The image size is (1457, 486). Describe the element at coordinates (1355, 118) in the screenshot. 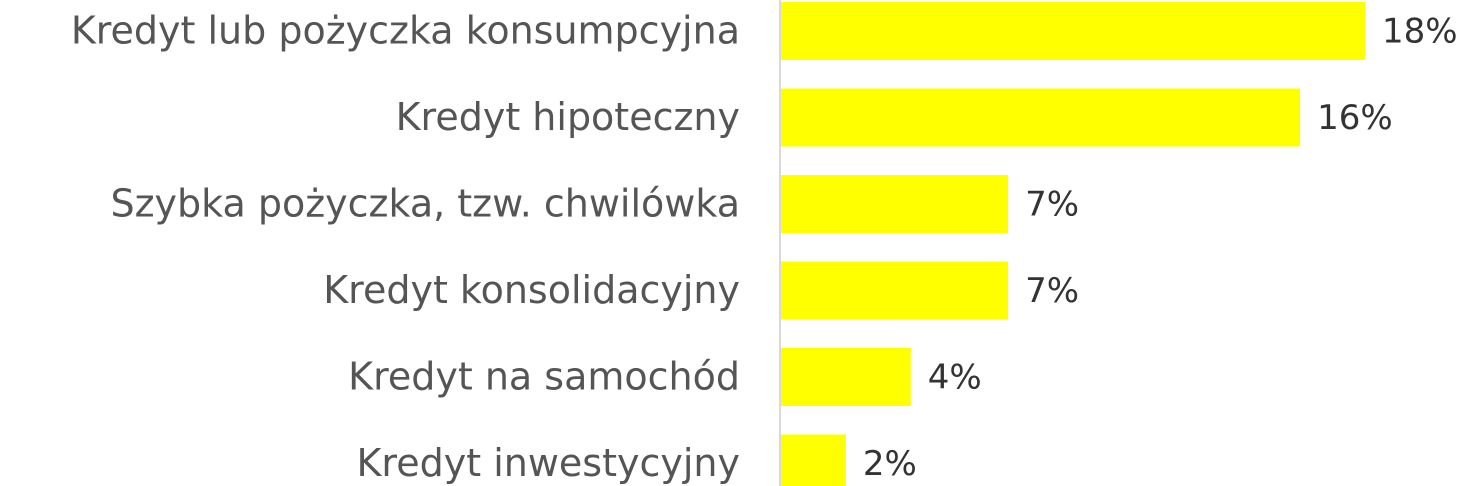

I see `value-label: 16%` at that location.